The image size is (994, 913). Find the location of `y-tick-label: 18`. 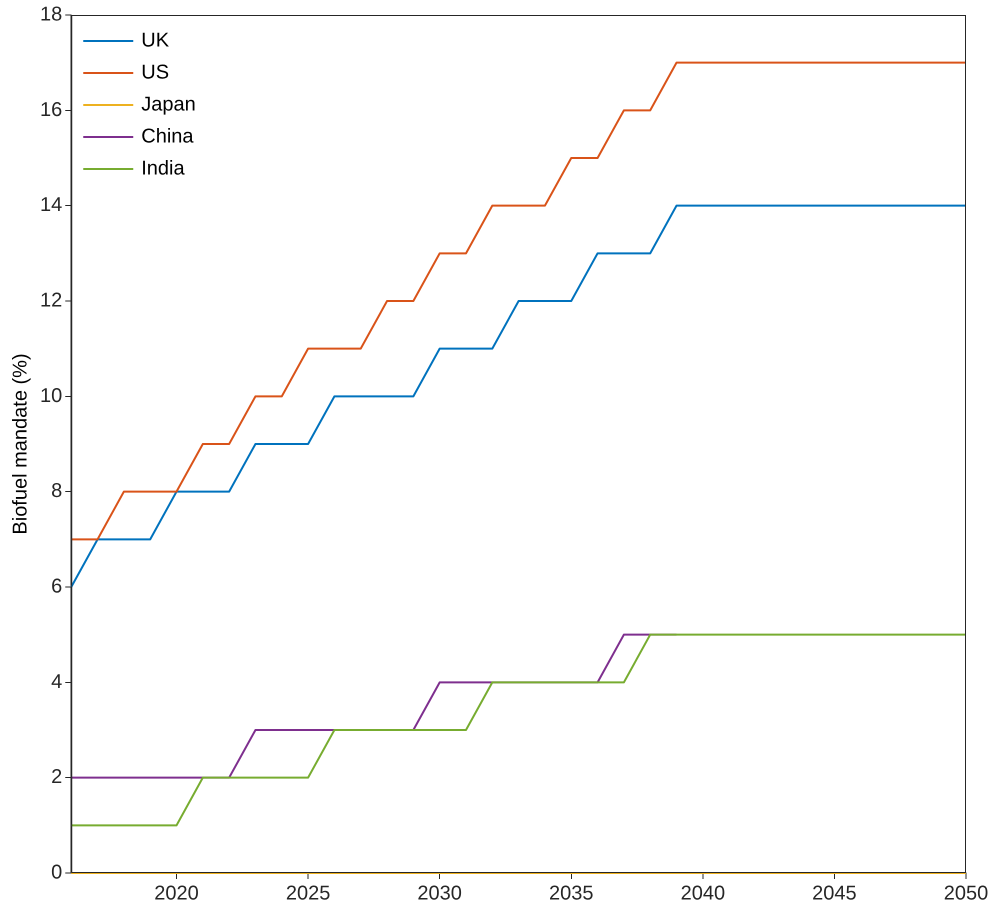

y-tick-label: 18 is located at coordinates (51, 15).